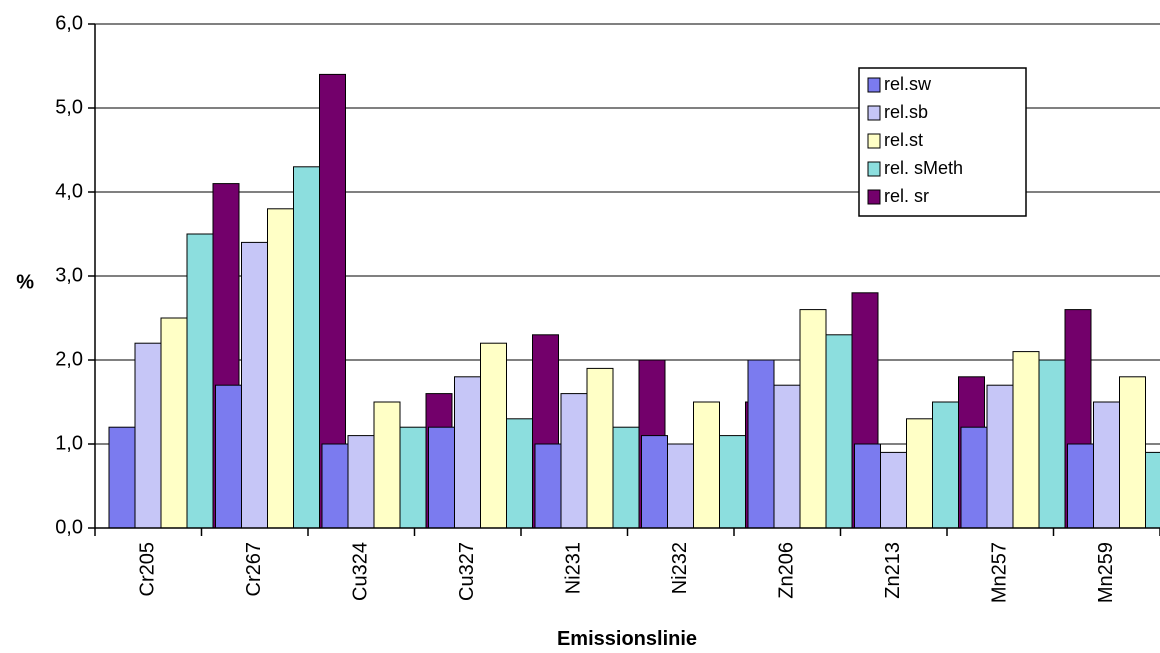  Describe the element at coordinates (69, 443) in the screenshot. I see `y-tick-label: 1,0` at that location.